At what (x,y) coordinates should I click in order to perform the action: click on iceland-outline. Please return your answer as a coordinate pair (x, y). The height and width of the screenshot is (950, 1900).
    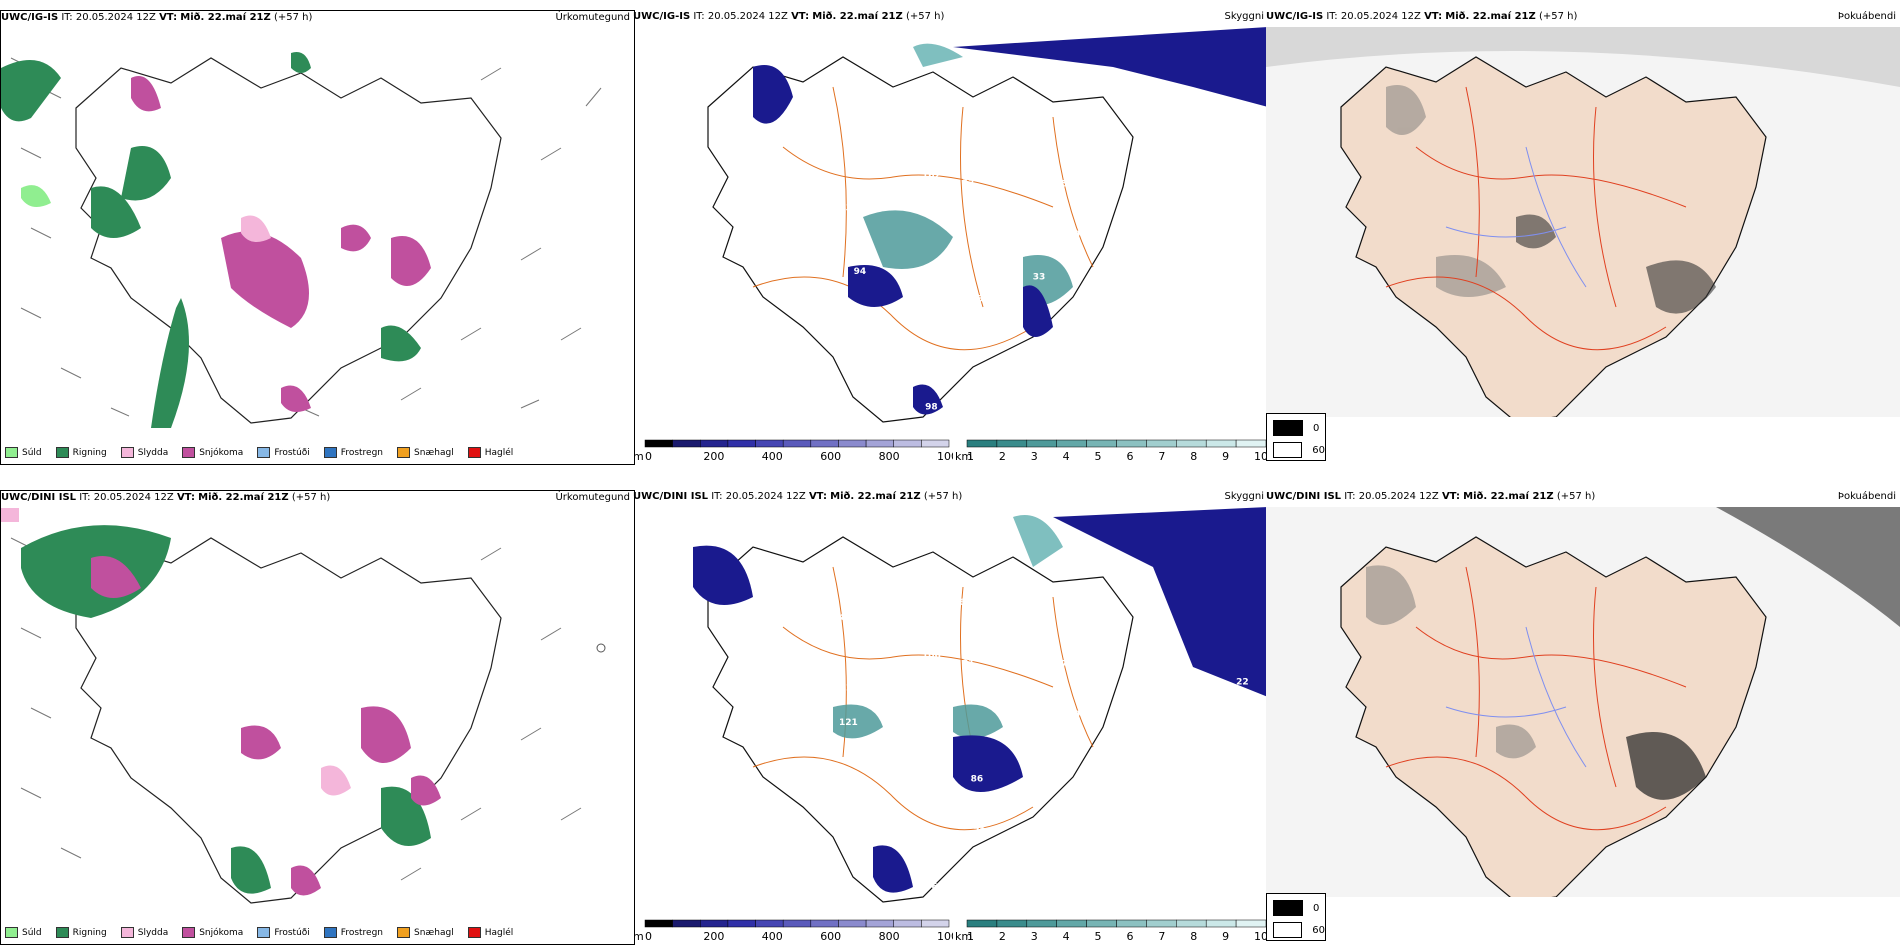
    Looking at the image, I should click on (1553, 716).